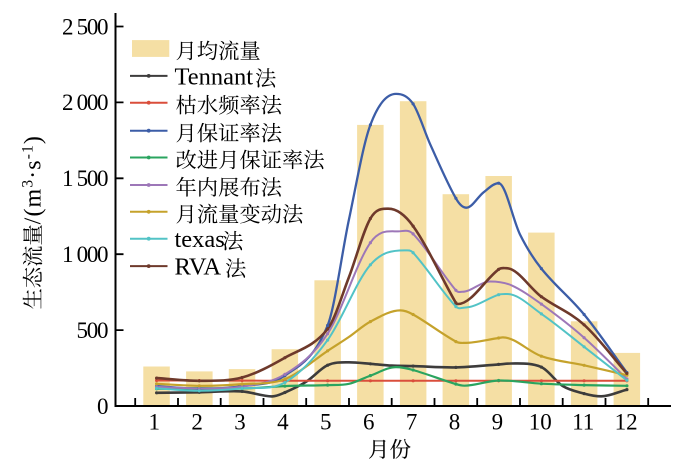 Image resolution: width=693 pixels, height=470 pixels. Describe the element at coordinates (85, 26) in the screenshot. I see `svg-text: 2 500` at that location.